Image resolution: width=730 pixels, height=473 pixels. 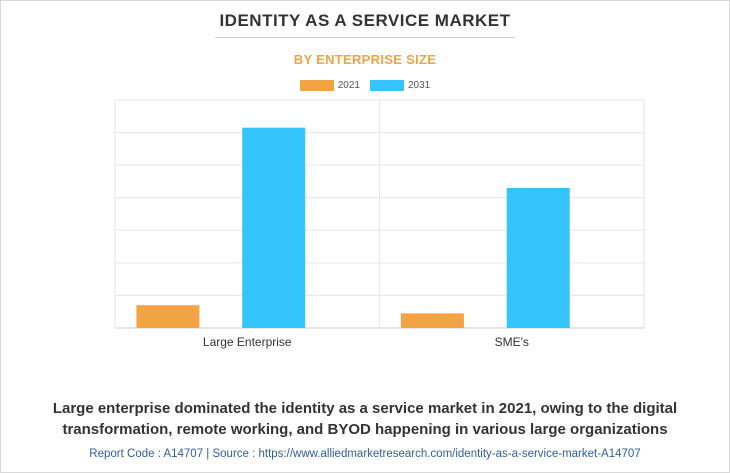 What do you see at coordinates (419, 85) in the screenshot?
I see `legend-label-2031: 2031` at bounding box center [419, 85].